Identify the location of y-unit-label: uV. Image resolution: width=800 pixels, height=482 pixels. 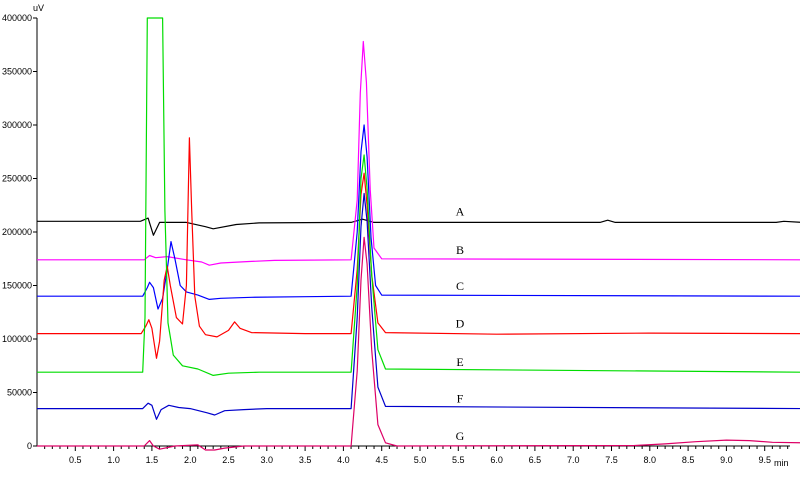
(38, 8).